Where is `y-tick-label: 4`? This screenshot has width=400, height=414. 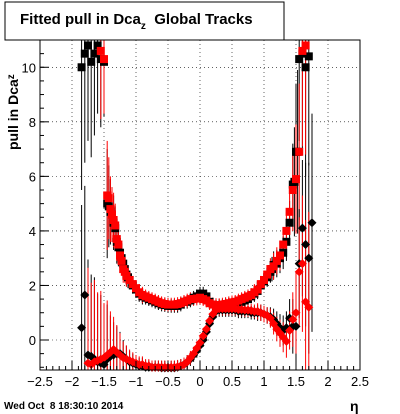
y-tick-label: 4 is located at coordinates (32, 231).